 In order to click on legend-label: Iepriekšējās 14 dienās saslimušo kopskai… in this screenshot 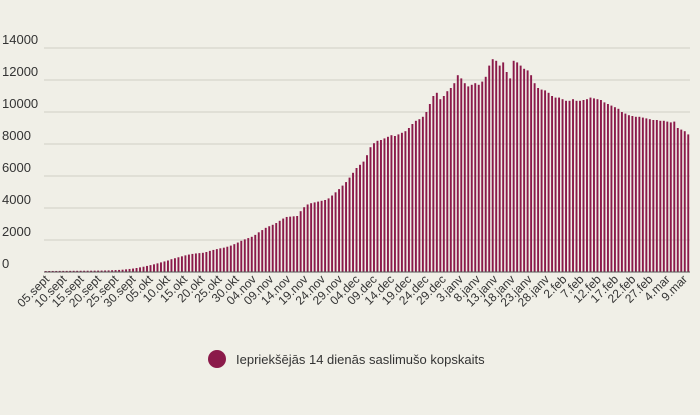, I will do `click(360, 359)`.